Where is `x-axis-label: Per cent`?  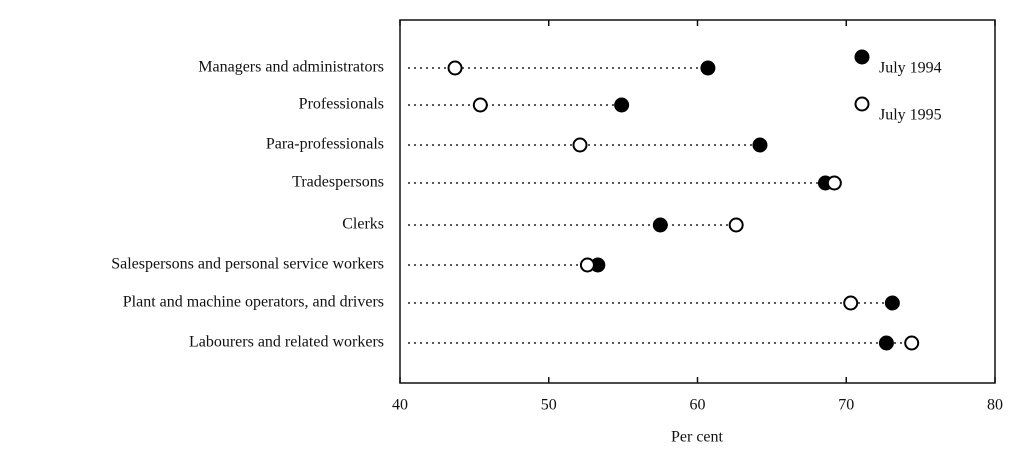 x-axis-label: Per cent is located at coordinates (697, 437).